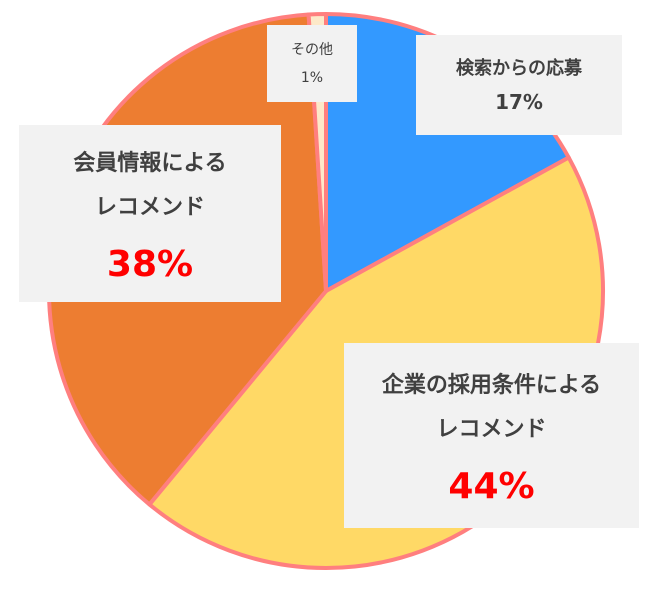  What do you see at coordinates (312, 77) in the screenshot?
I see `value-label: 1%` at bounding box center [312, 77].